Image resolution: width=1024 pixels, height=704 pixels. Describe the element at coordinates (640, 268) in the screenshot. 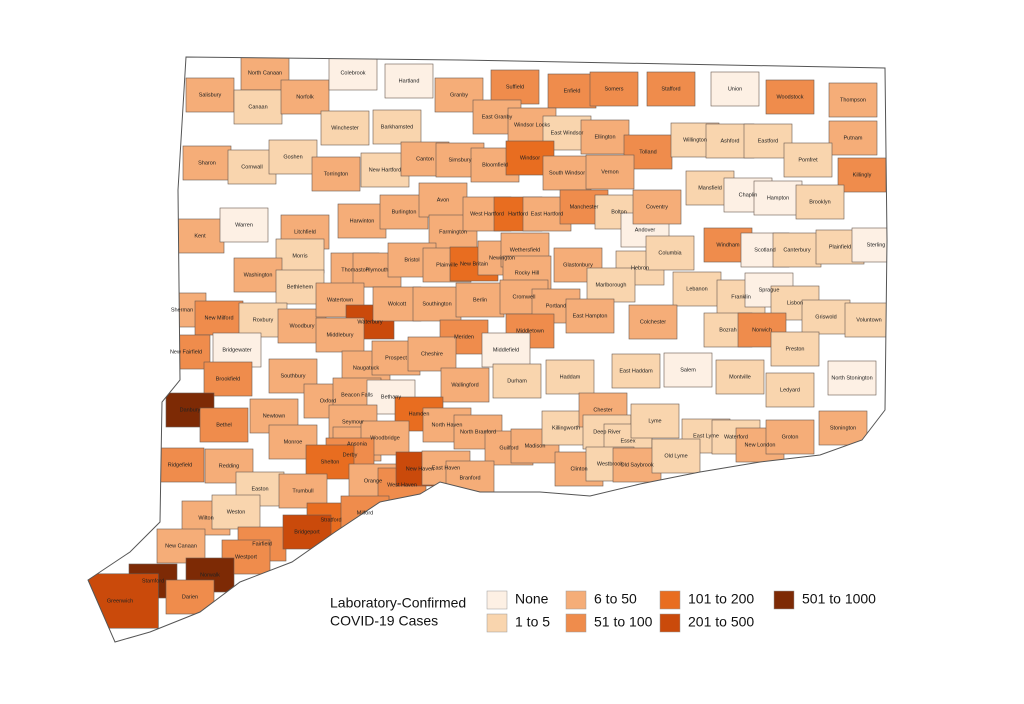

I see `town-label: Hebron` at that location.